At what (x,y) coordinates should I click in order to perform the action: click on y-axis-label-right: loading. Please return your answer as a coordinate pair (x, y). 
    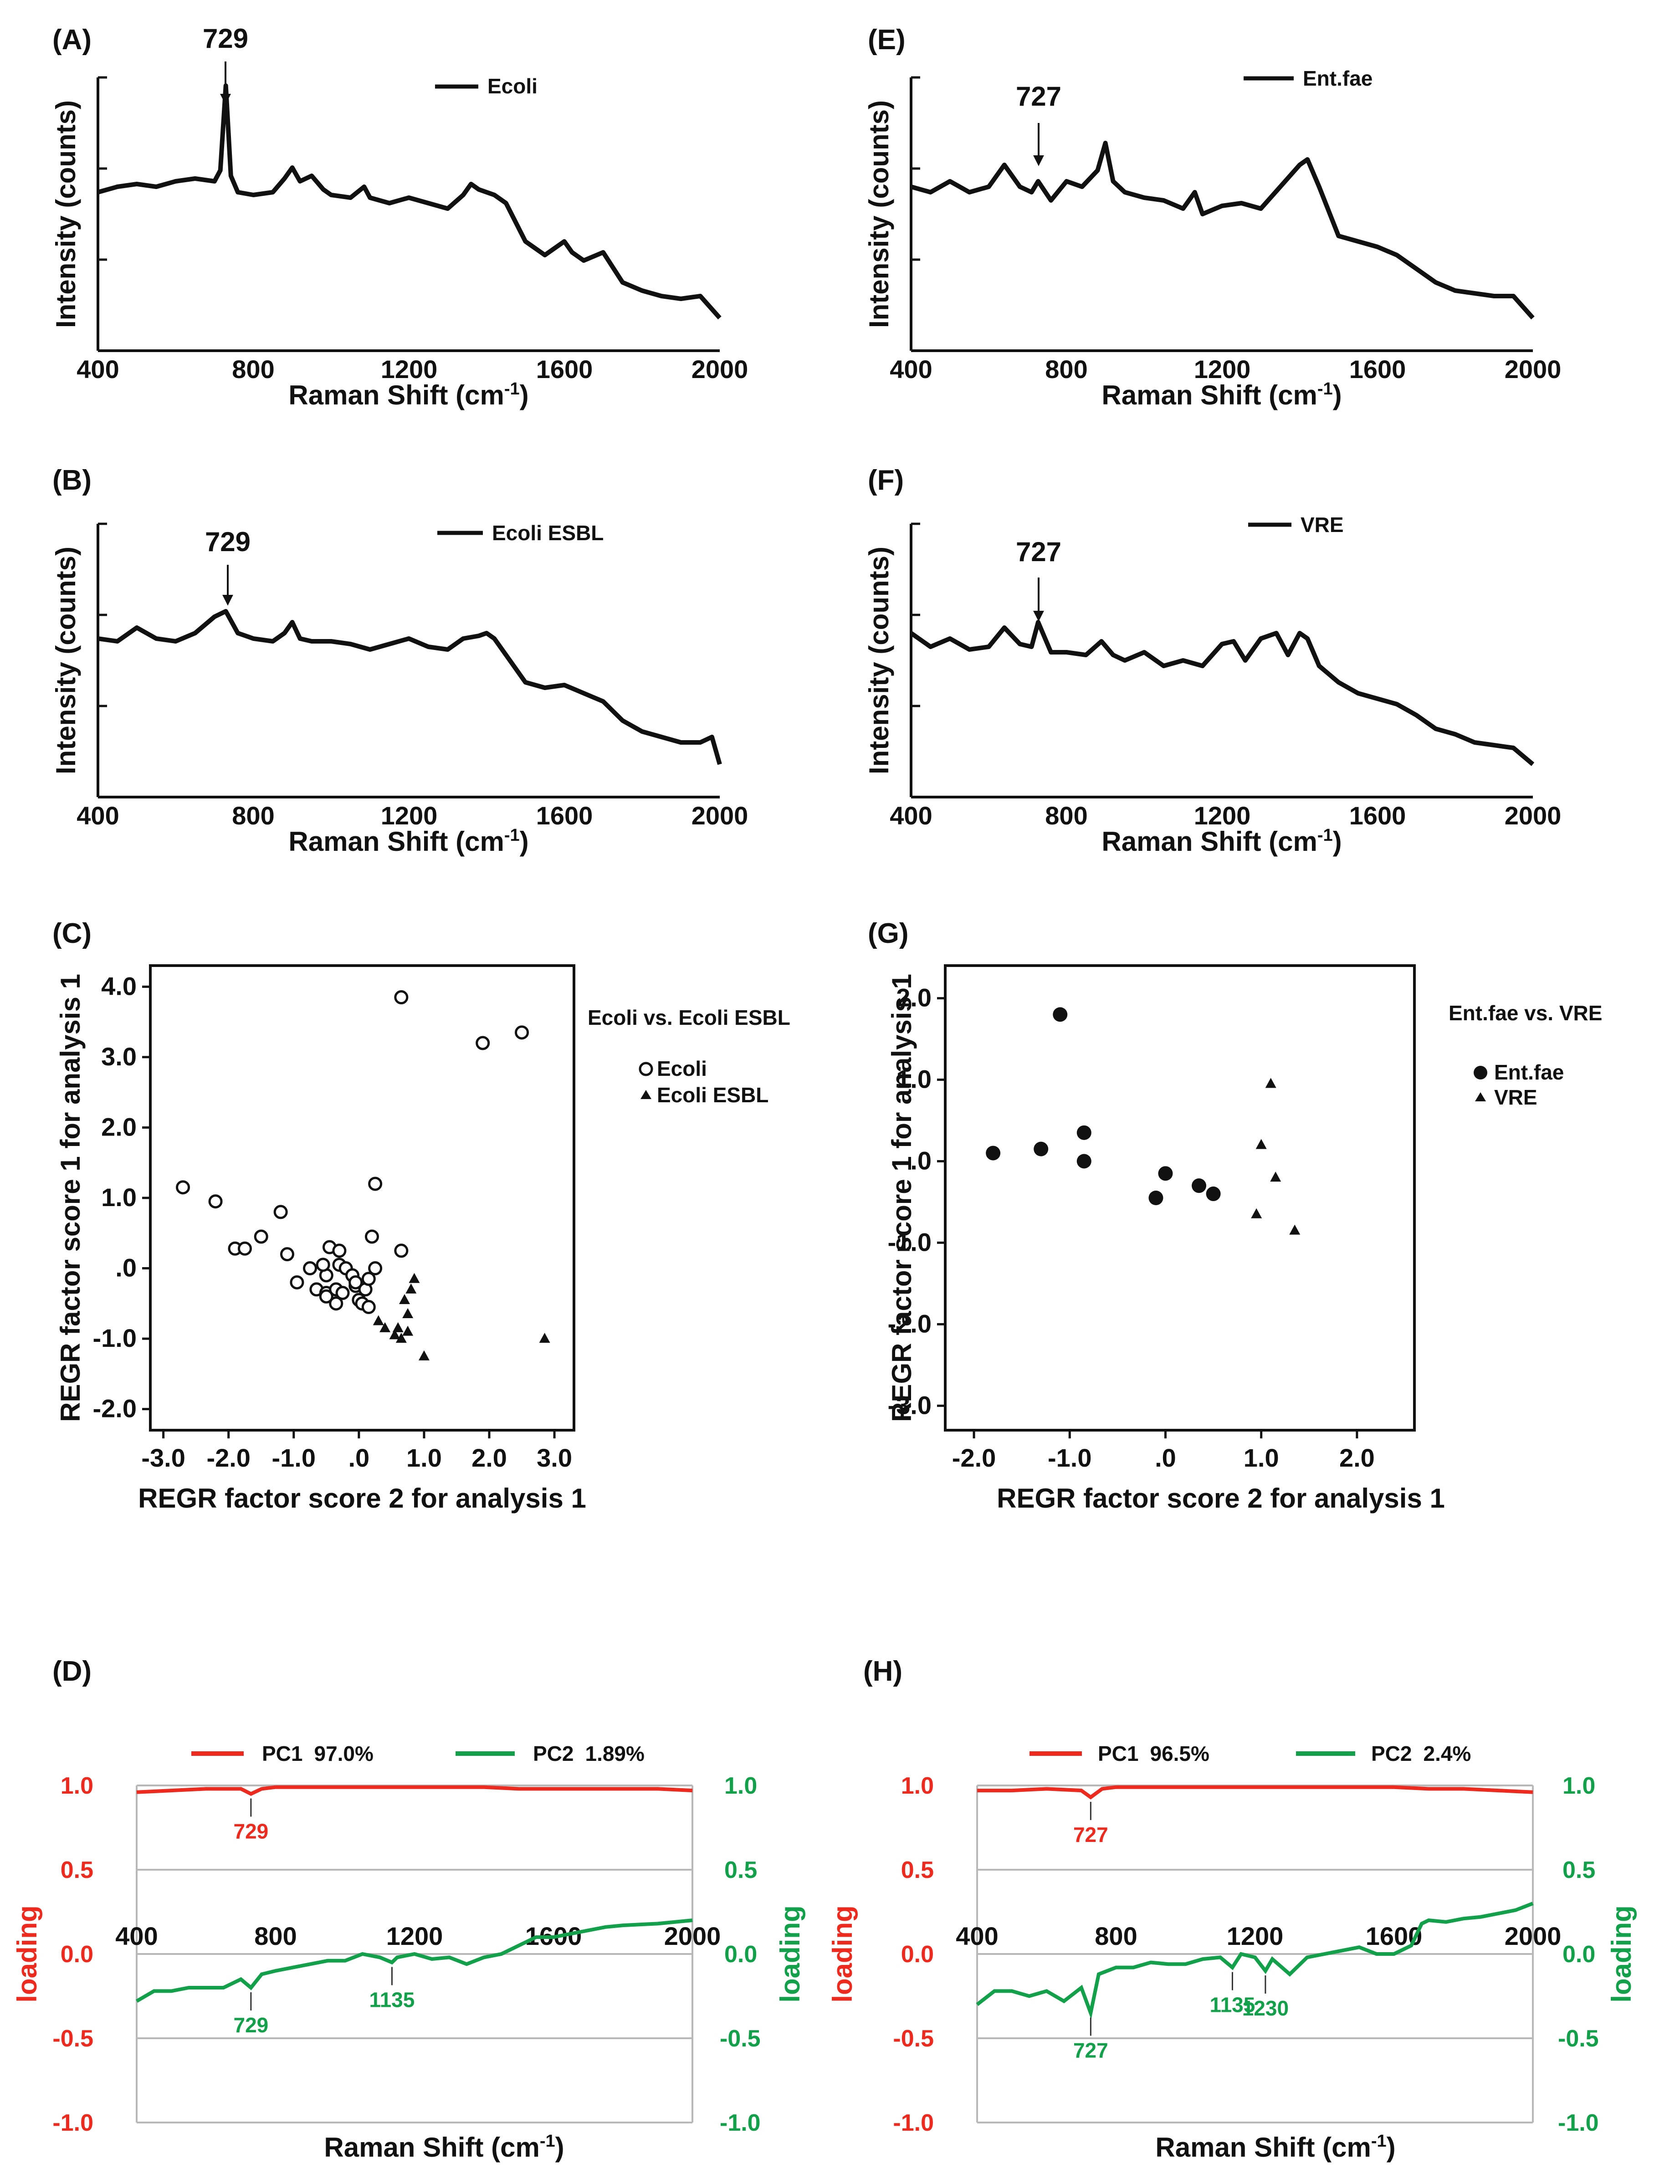
    Looking at the image, I should click on (1622, 1953).